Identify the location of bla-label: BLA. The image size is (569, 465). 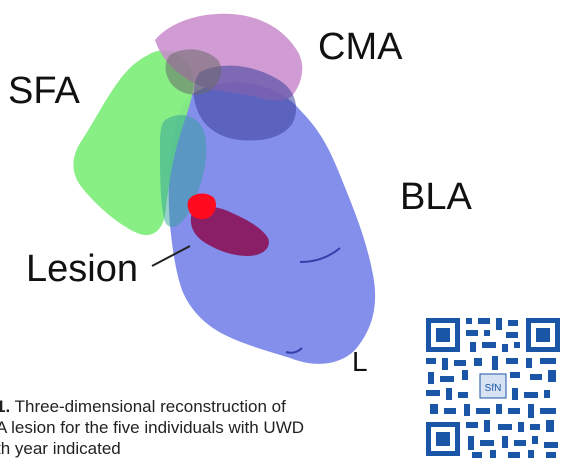
(436, 197).